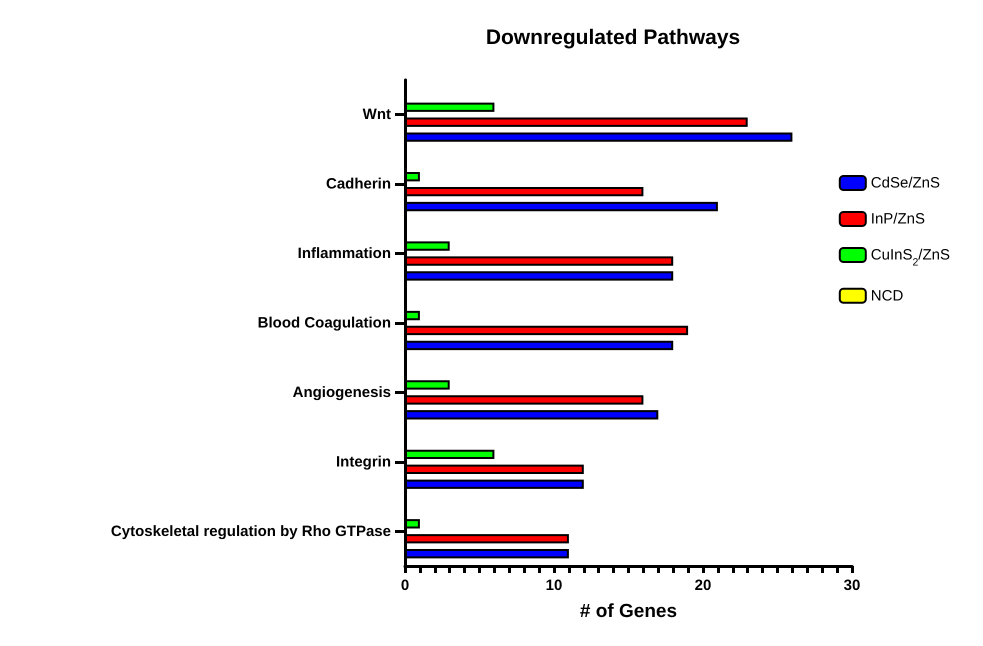 Image resolution: width=983 pixels, height=646 pixels. What do you see at coordinates (344, 253) in the screenshot?
I see `y-tick-label: Inflammation` at bounding box center [344, 253].